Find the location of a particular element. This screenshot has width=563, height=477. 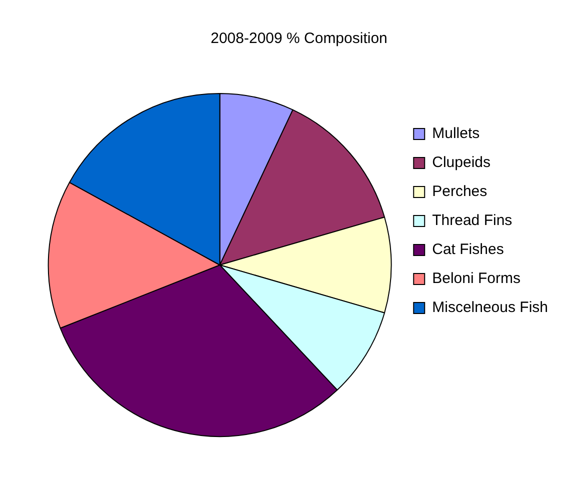

chart-title: 2008-2009 % Composition is located at coordinates (299, 39).